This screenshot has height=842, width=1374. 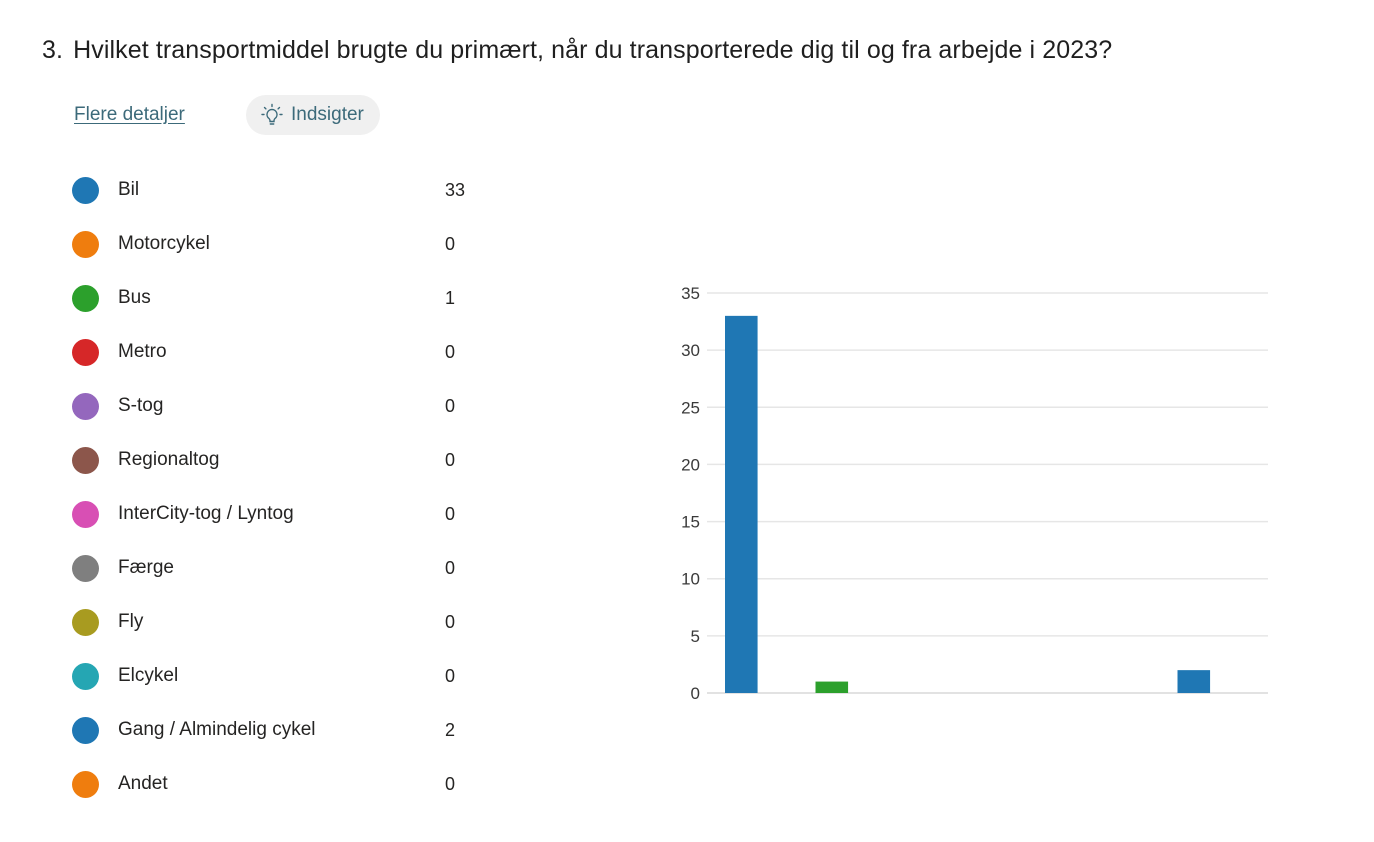 I want to click on legend-label: Andet, so click(x=143, y=783).